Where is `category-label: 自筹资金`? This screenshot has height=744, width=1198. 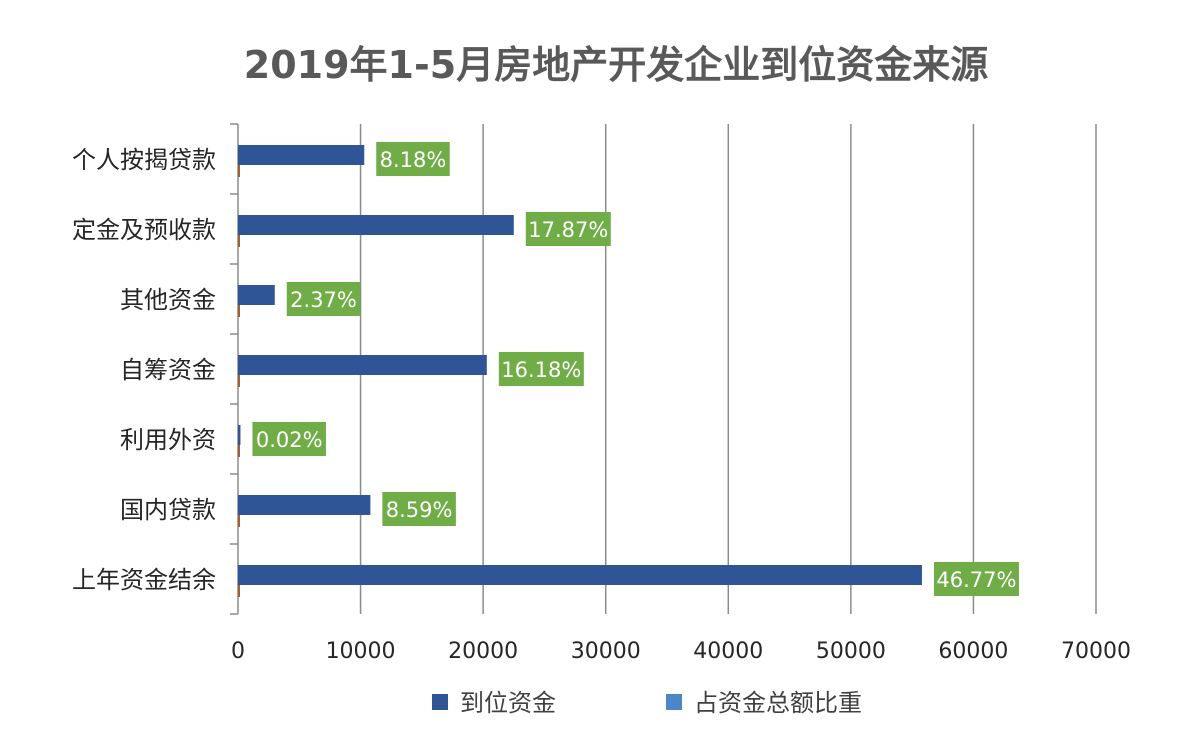
category-label: 自筹资金 is located at coordinates (168, 370).